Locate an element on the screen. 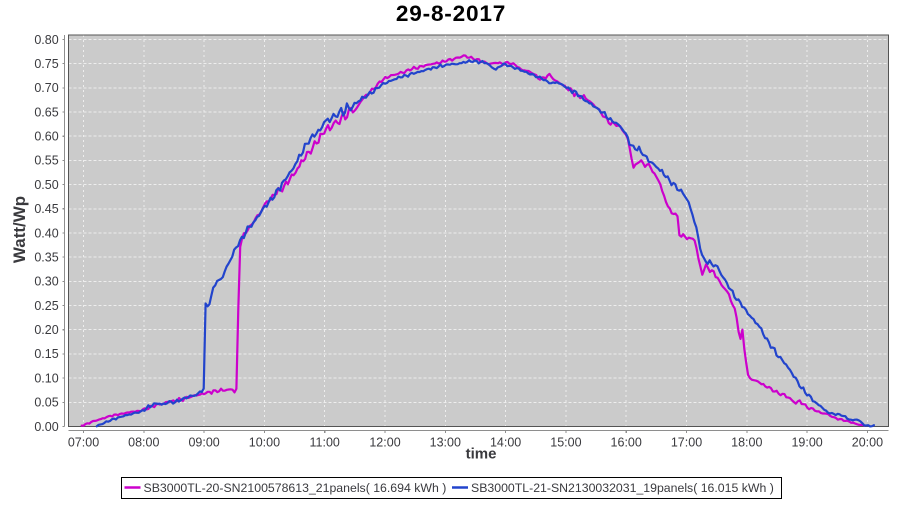 This screenshot has width=900, height=505. svg-text: 0.15 is located at coordinates (46, 354).